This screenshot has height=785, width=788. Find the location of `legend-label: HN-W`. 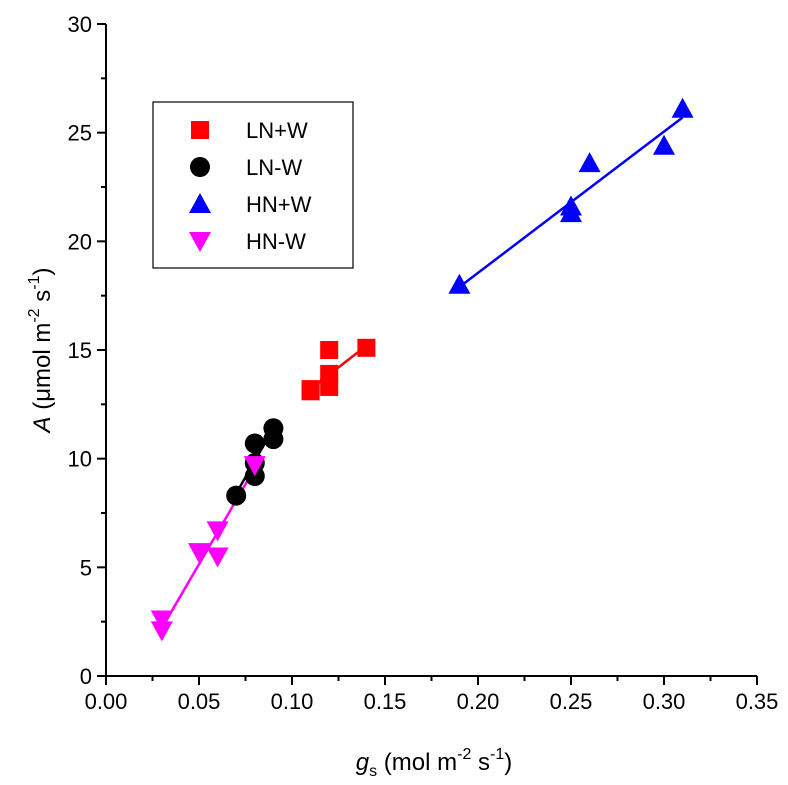

legend-label: HN-W is located at coordinates (276, 241).